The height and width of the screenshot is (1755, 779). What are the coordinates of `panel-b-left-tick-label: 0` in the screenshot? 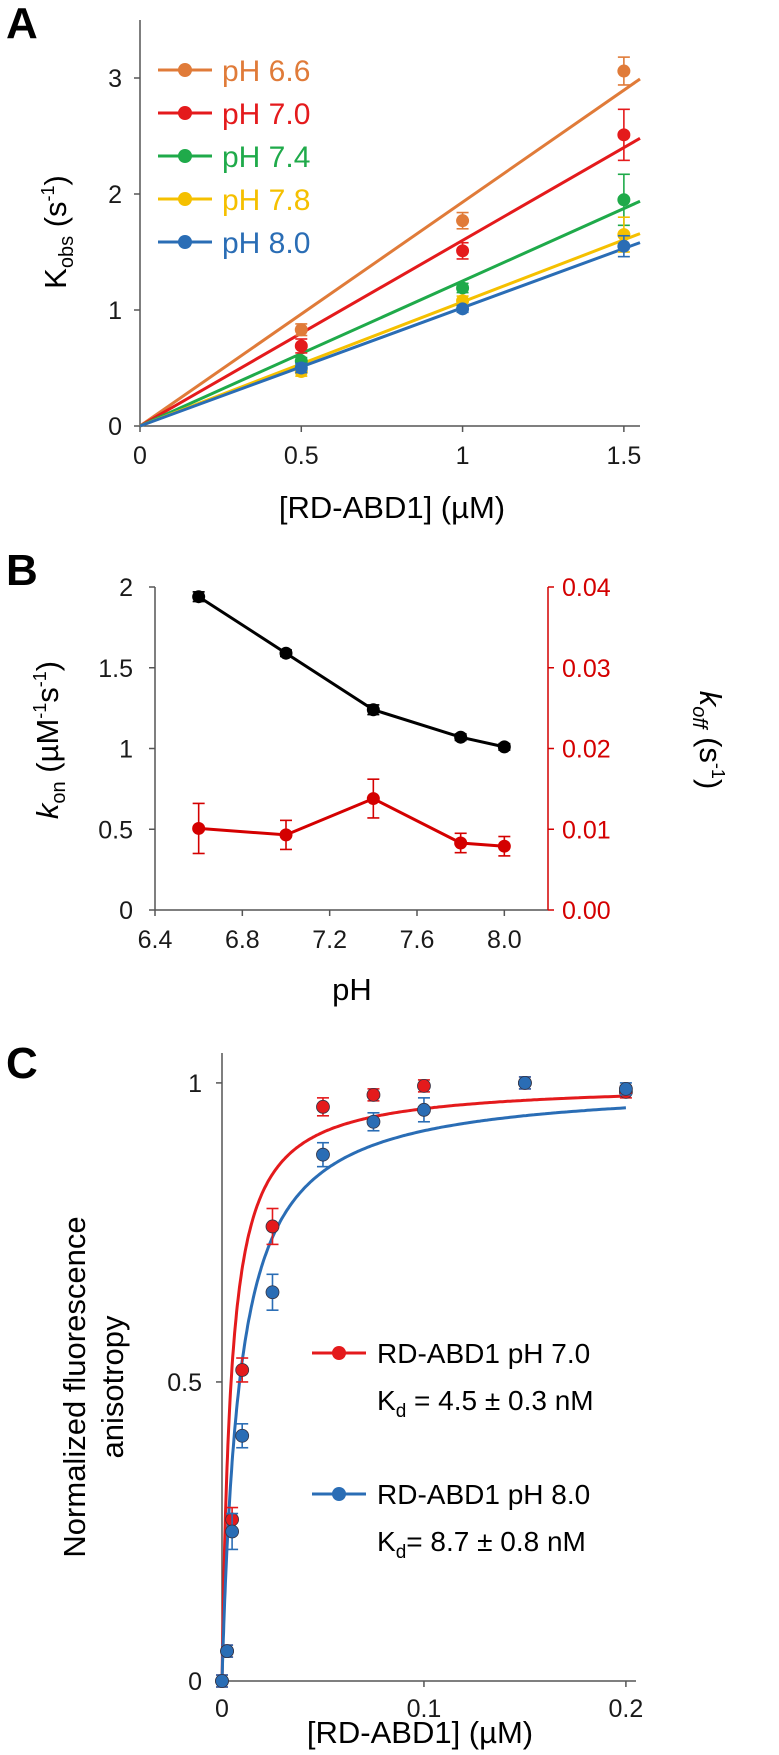 It's located at (126, 911).